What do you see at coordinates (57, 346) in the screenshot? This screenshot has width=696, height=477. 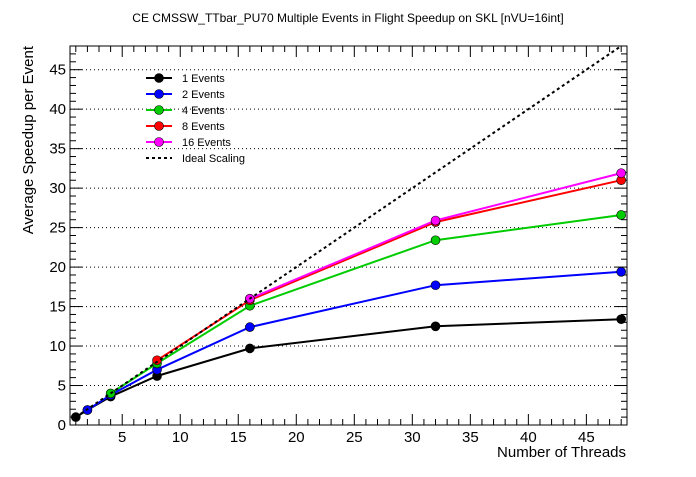 I see `y-tick-label: 10` at bounding box center [57, 346].